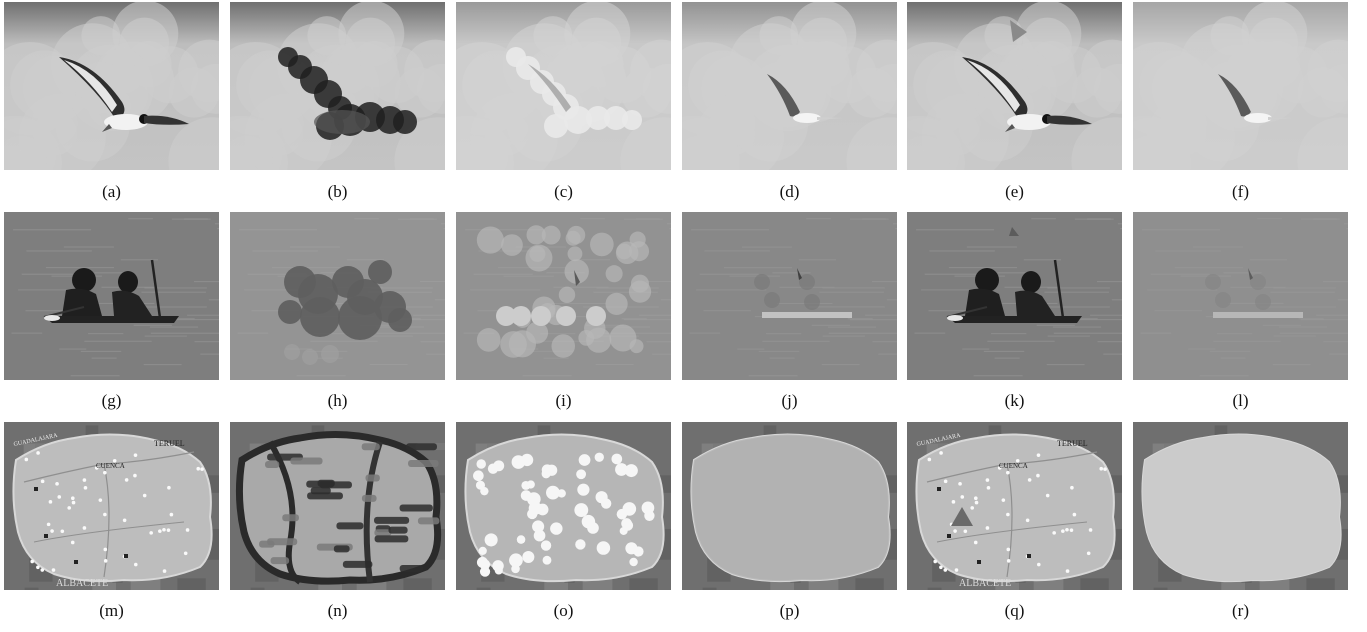  What do you see at coordinates (337, 400) in the screenshot?
I see `panel-h-caption: (h)` at bounding box center [337, 400].